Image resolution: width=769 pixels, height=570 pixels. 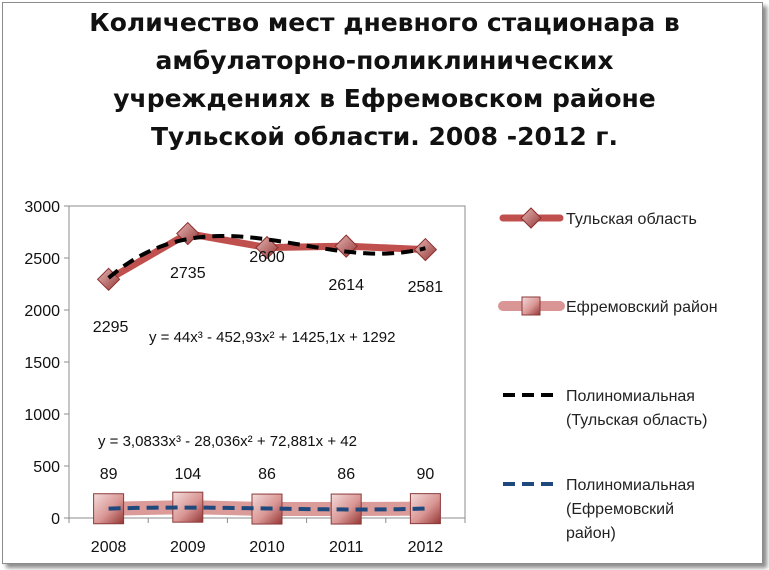 What do you see at coordinates (42, 259) in the screenshot?
I see `y-tick-label: 2500` at bounding box center [42, 259].